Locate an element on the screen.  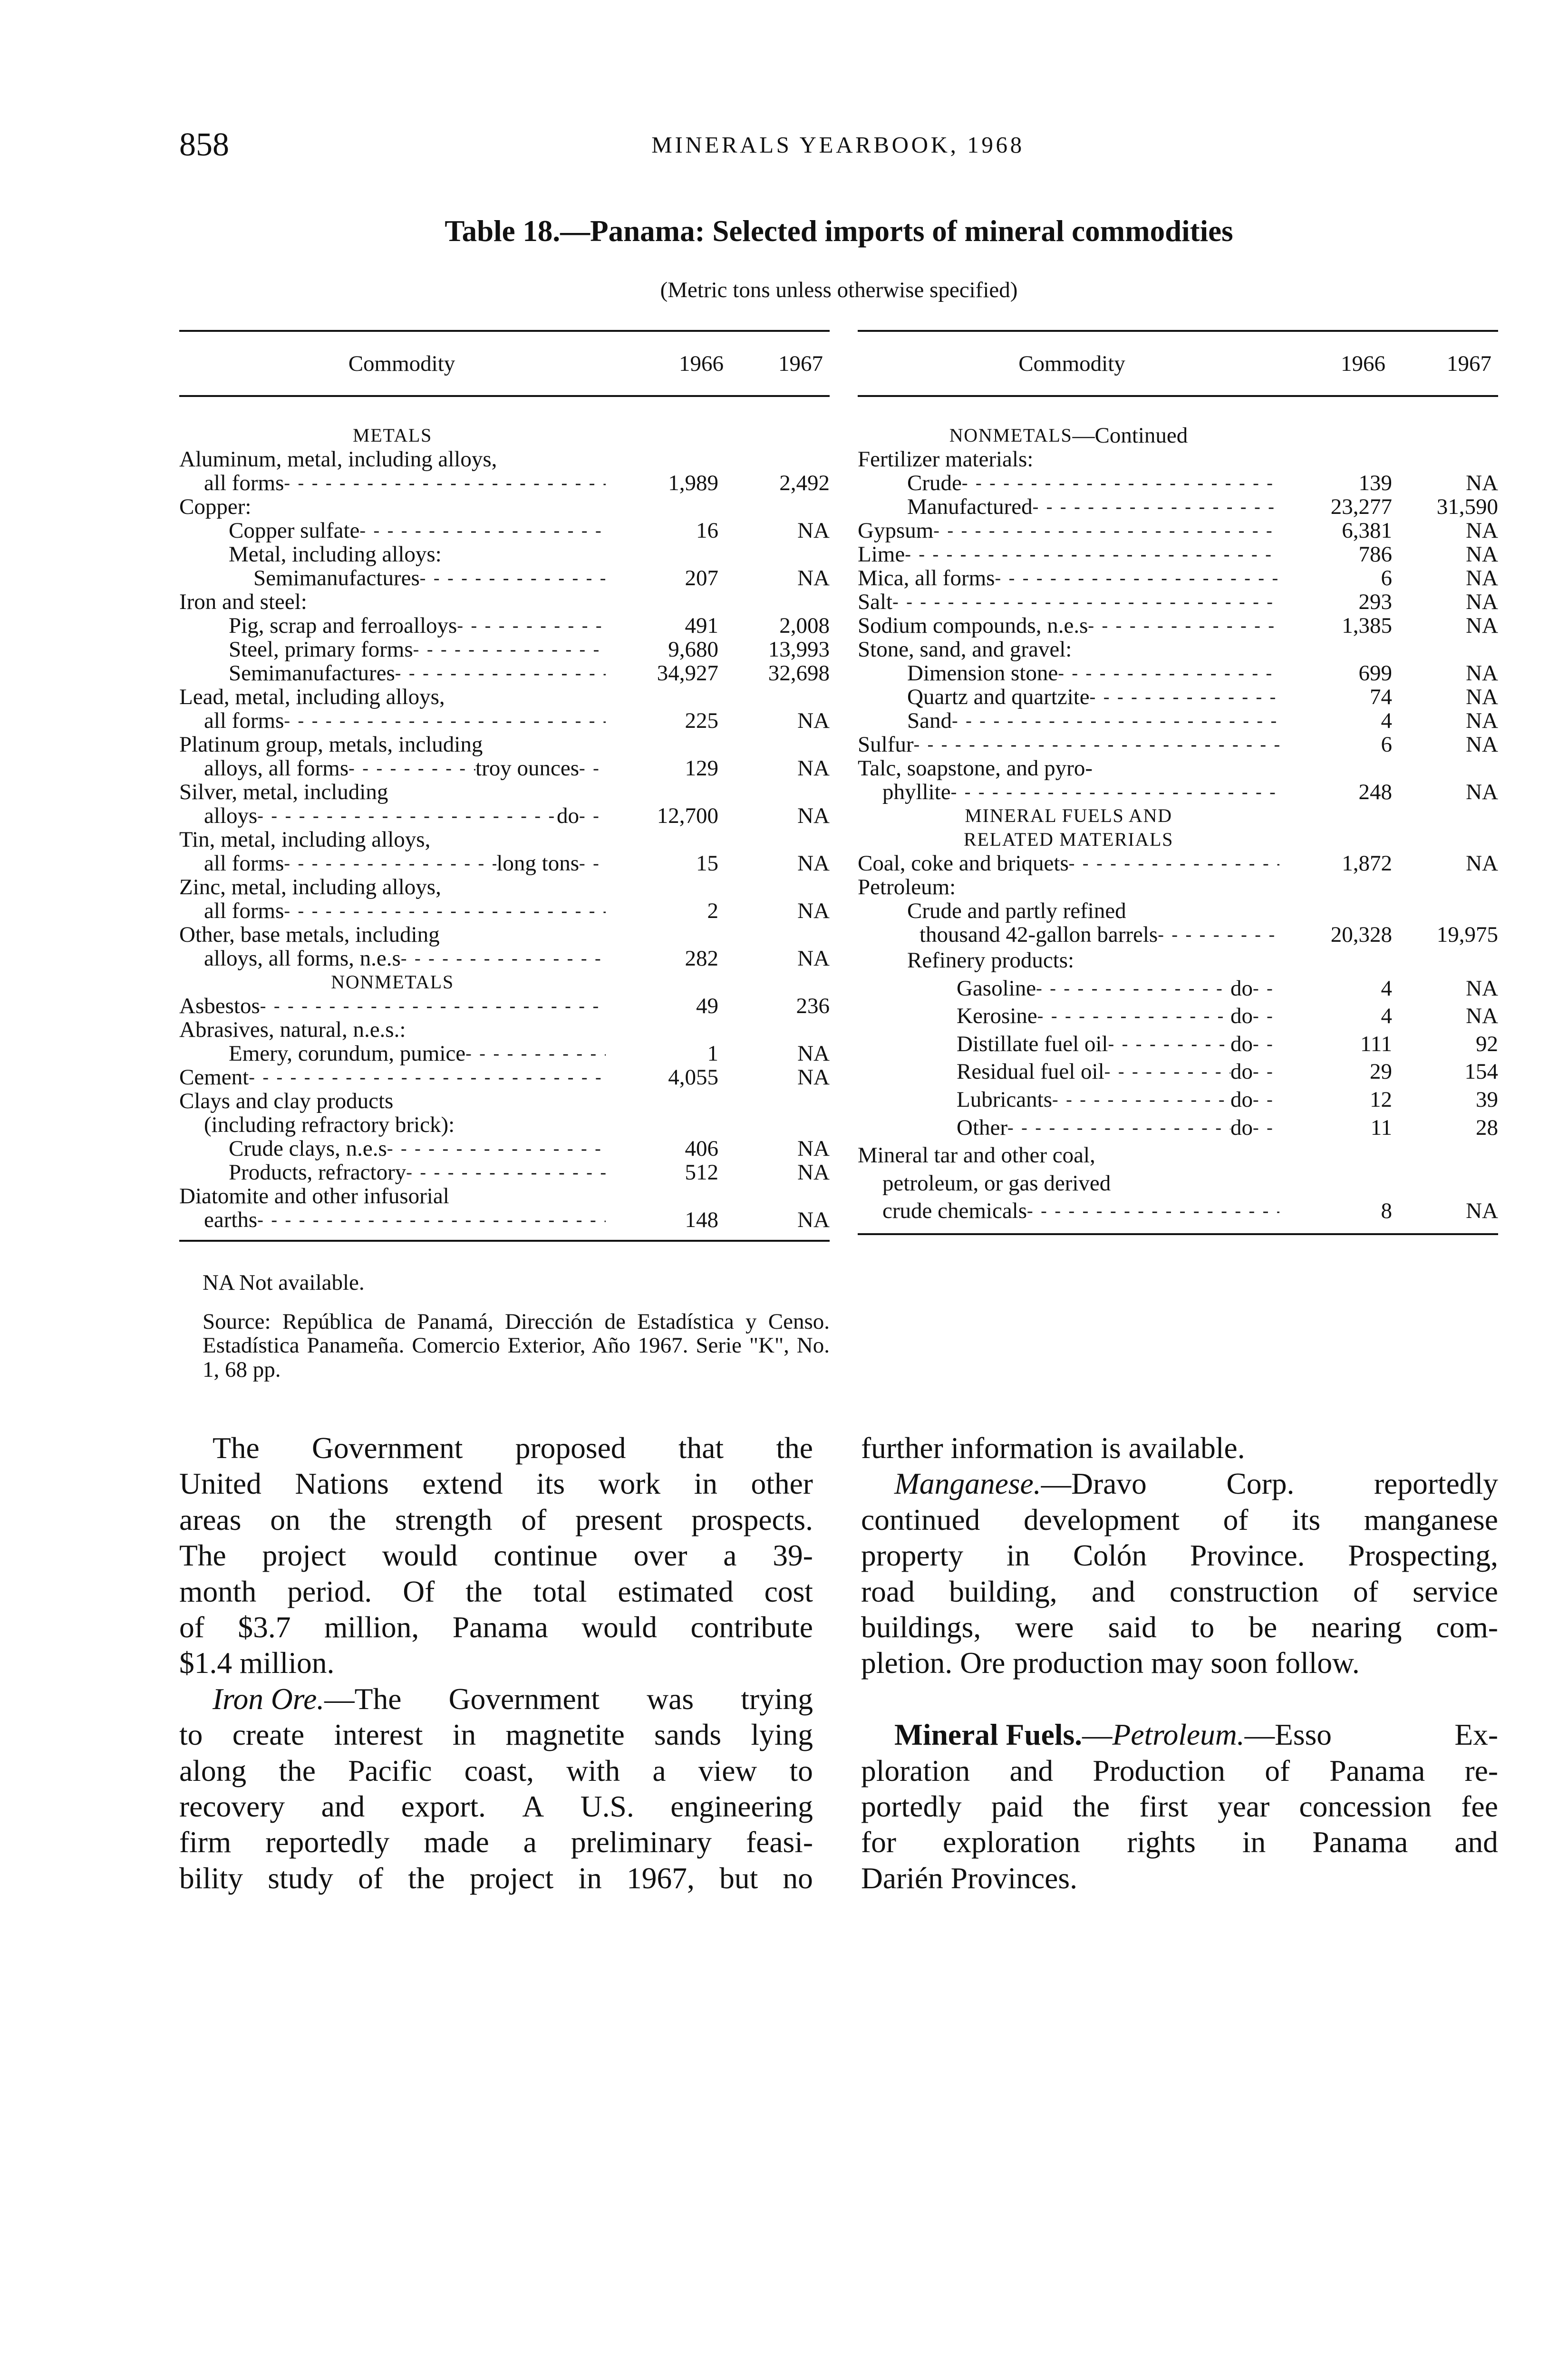
unit-label: do is located at coordinates (1241, 1017).